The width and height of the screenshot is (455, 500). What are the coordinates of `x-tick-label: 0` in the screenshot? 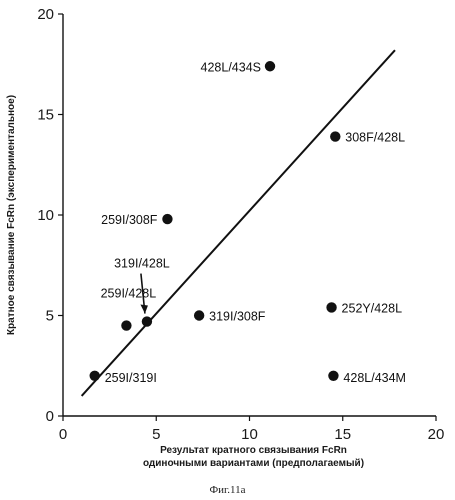 It's located at (63, 434).